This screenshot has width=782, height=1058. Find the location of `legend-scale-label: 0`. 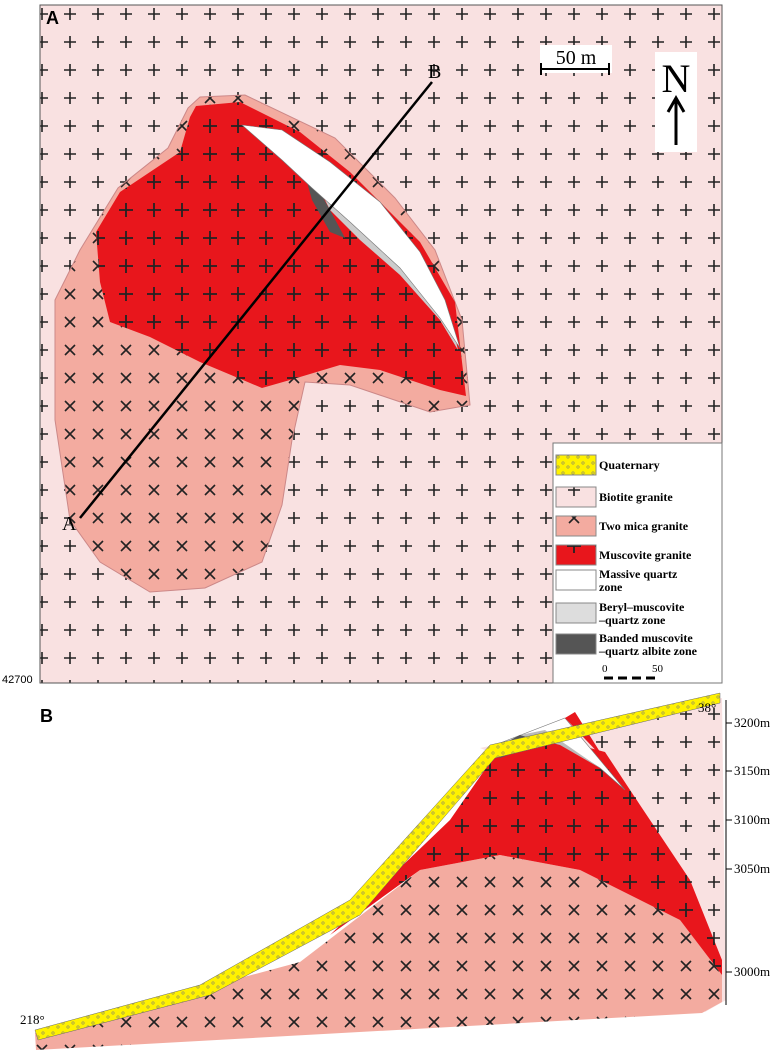

legend-scale-label: 0 is located at coordinates (605, 669).